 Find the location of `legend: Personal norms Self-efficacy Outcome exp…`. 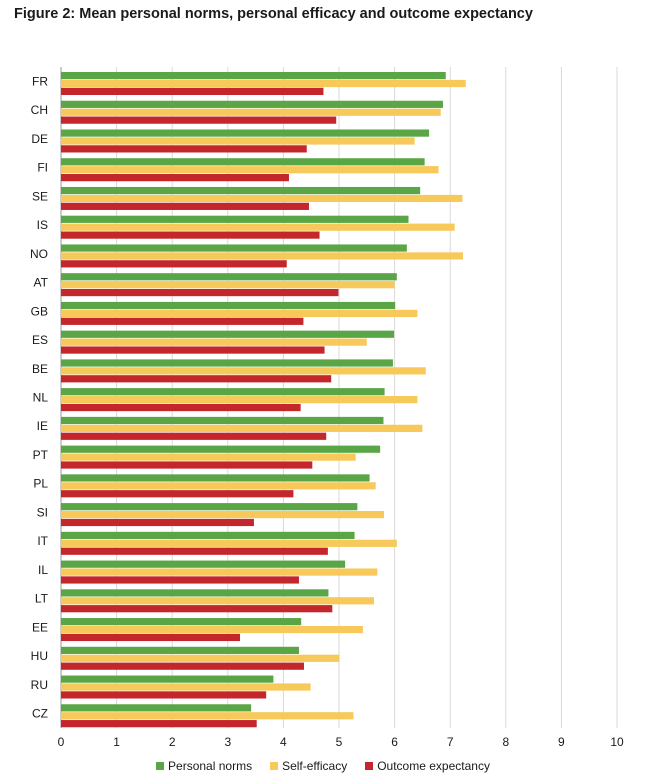

legend: Personal norms Self-efficacy Outcome exp… is located at coordinates (323, 766).